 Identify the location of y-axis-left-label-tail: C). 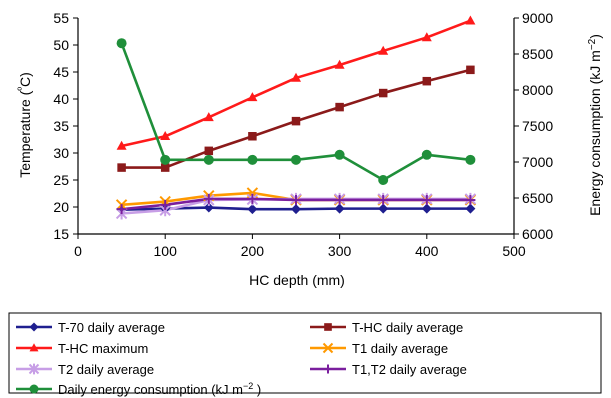
(25, 79).